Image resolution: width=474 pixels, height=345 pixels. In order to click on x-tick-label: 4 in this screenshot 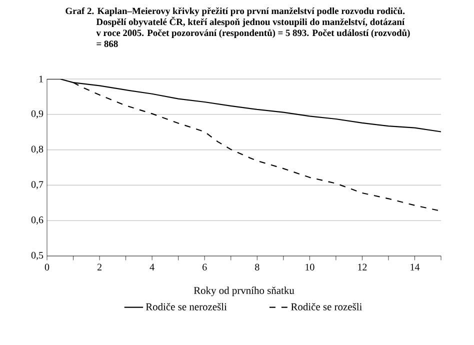, I will do `click(152, 267)`.